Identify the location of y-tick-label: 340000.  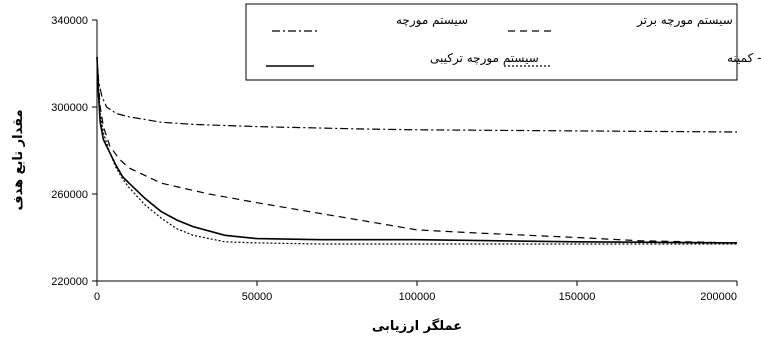
(69, 21).